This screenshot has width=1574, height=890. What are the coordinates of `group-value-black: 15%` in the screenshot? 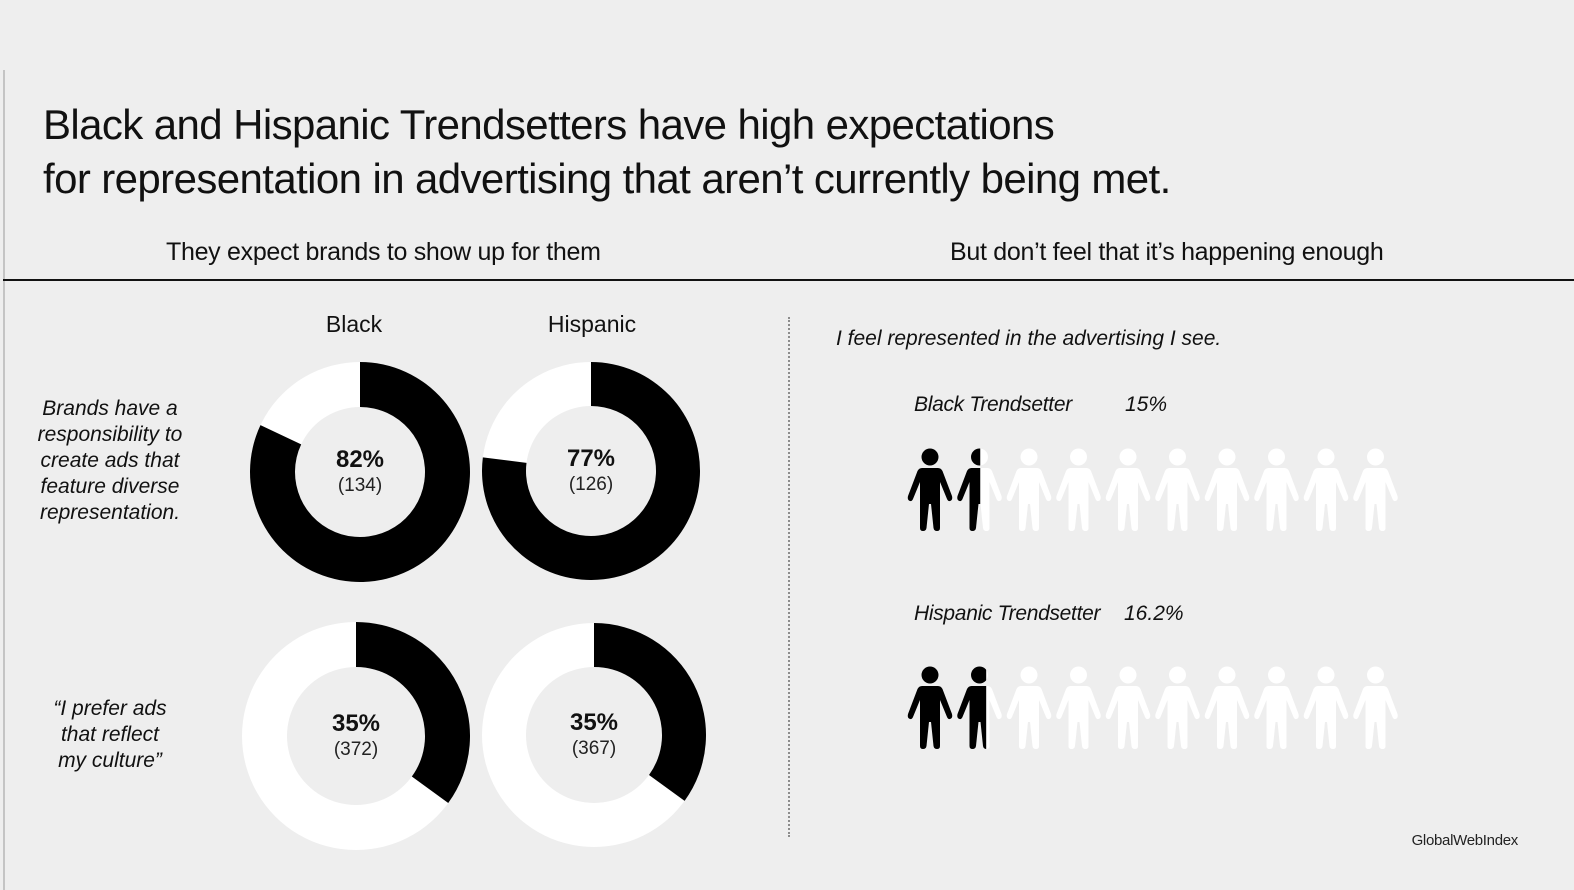 It's located at (1146, 404).